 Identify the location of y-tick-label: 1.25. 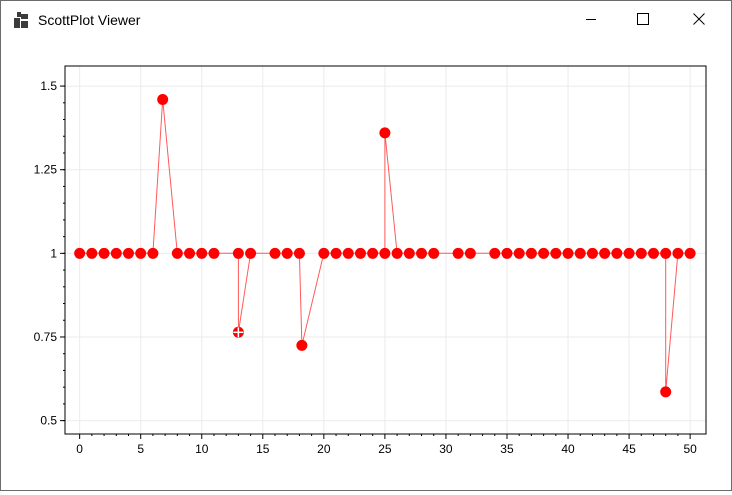
(46, 170).